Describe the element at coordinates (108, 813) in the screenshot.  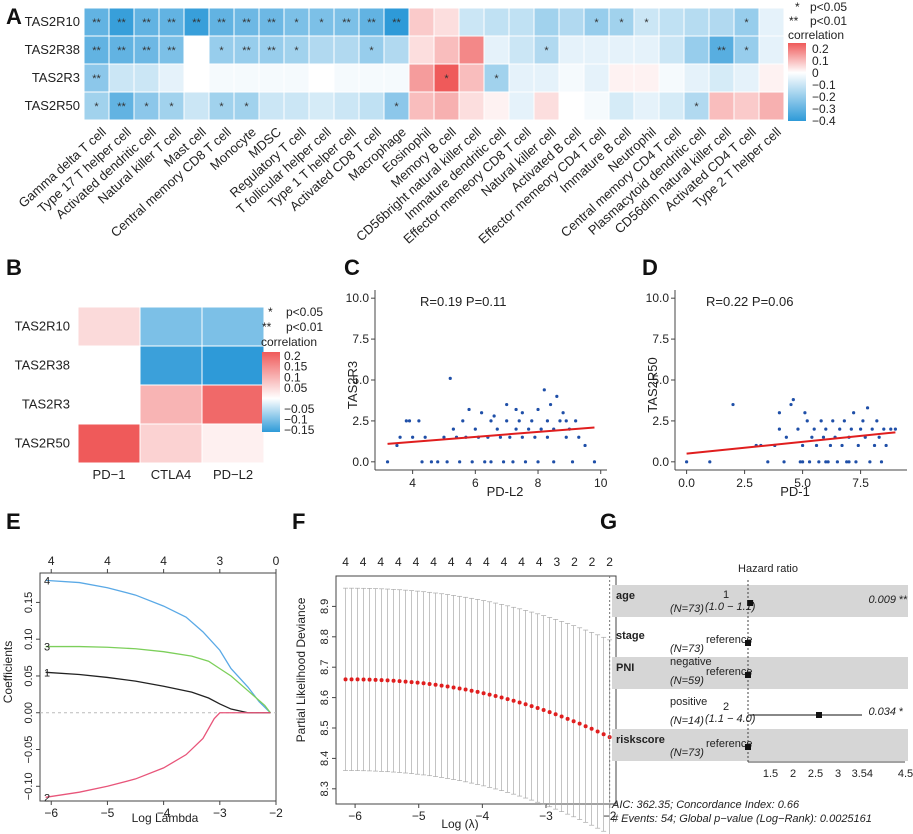
I see `x-tick-label: −5` at that location.